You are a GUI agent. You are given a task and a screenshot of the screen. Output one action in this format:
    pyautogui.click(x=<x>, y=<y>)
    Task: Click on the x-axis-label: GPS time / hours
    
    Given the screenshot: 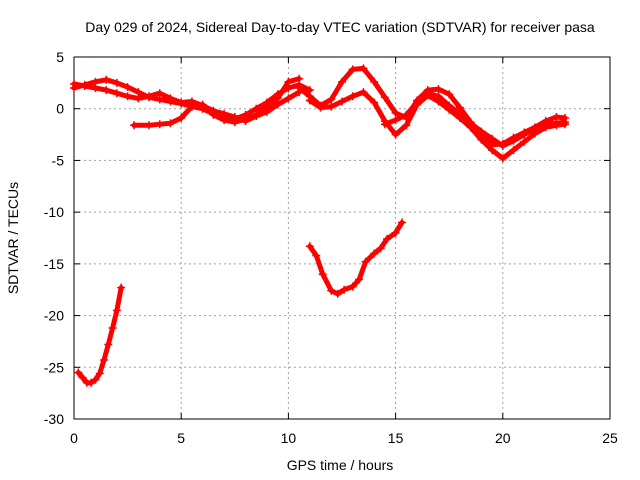 What is the action you would take?
    pyautogui.click(x=340, y=465)
    